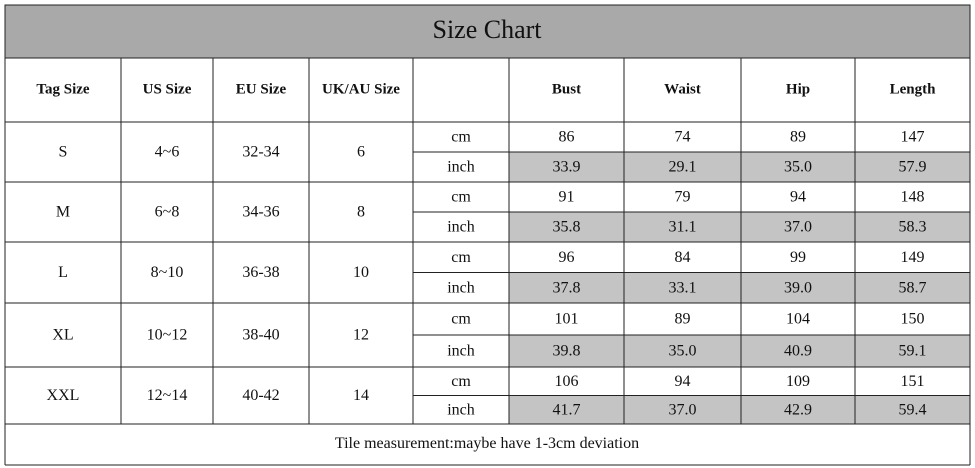 Image resolution: width=975 pixels, height=468 pixels. What do you see at coordinates (798, 409) in the screenshot?
I see `measure-cell: 42.9` at bounding box center [798, 409].